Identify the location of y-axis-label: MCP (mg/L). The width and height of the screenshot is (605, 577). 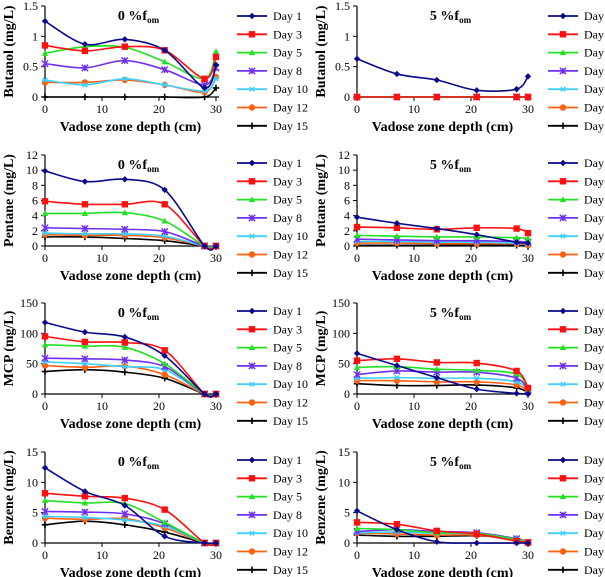
(9, 348).